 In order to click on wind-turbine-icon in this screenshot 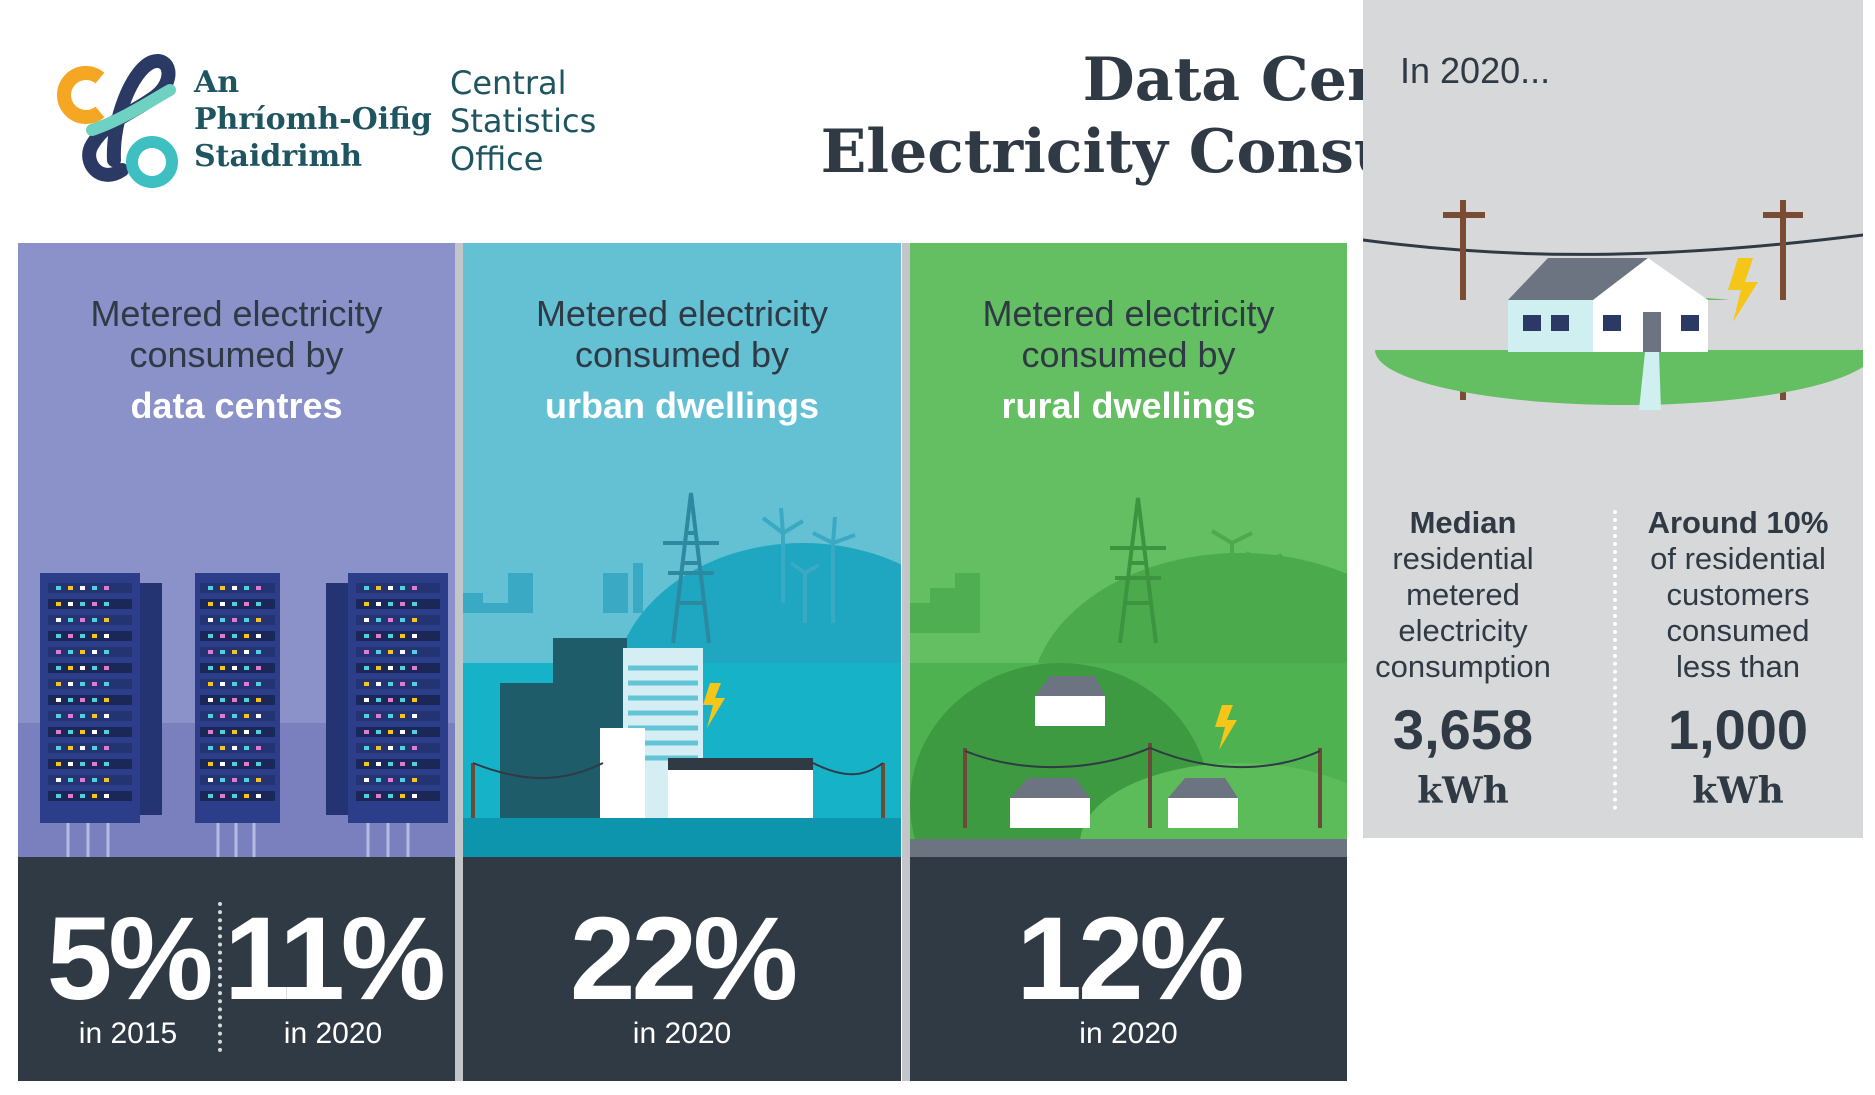, I will do `click(808, 565)`.